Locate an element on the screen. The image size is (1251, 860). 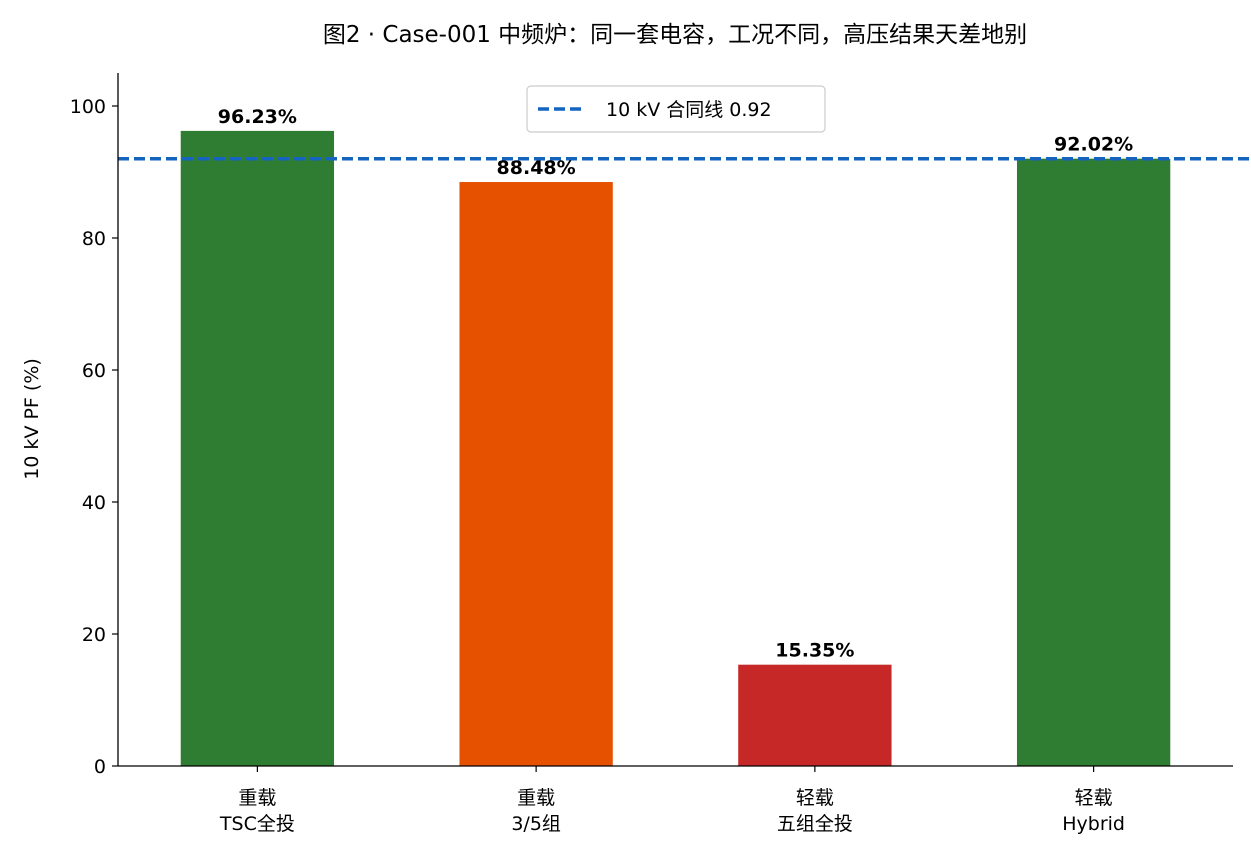
y-tick-label: 0 is located at coordinates (100, 767).